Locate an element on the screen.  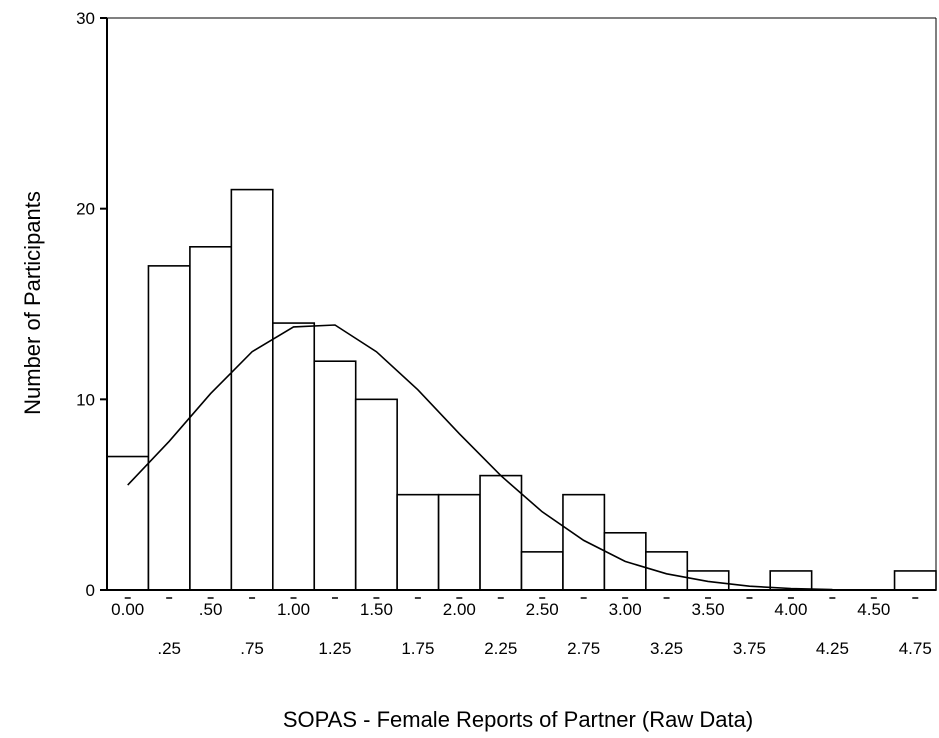
y-ticks-group: 0 10 20 30 is located at coordinates (91, 304).